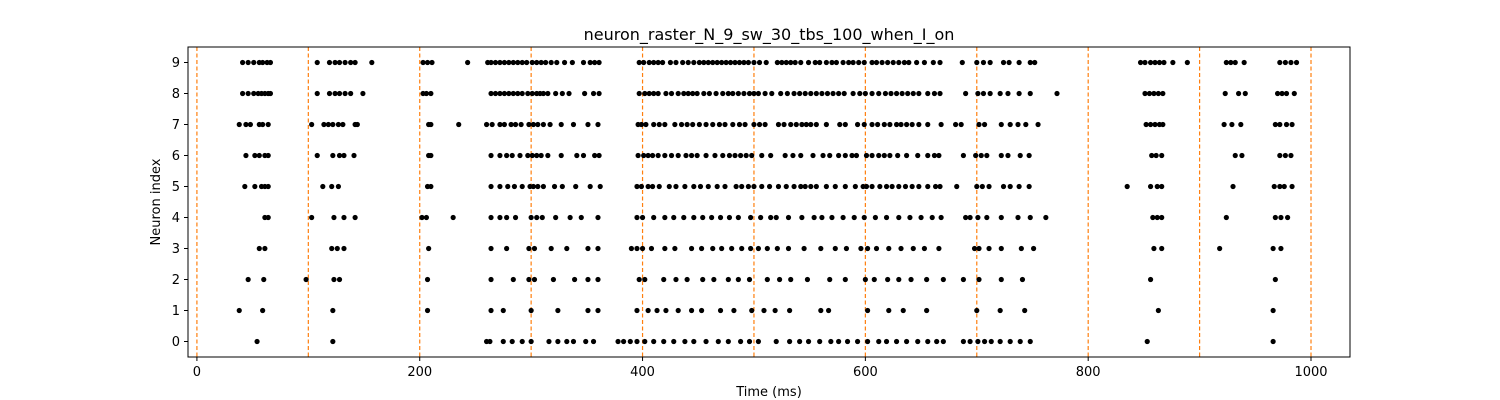 The image size is (1500, 400). Describe the element at coordinates (176, 218) in the screenshot. I see `y-tick-label: 4` at that location.